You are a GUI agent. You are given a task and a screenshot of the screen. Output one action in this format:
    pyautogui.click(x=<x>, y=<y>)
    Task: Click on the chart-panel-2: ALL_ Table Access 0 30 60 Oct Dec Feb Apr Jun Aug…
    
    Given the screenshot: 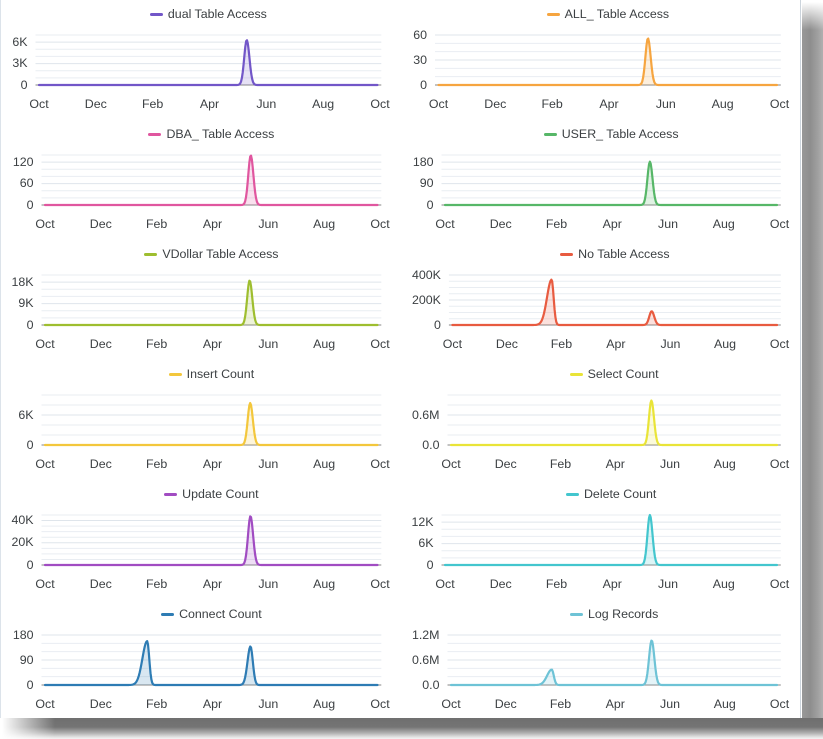 What is the action you would take?
    pyautogui.click(x=600, y=60)
    